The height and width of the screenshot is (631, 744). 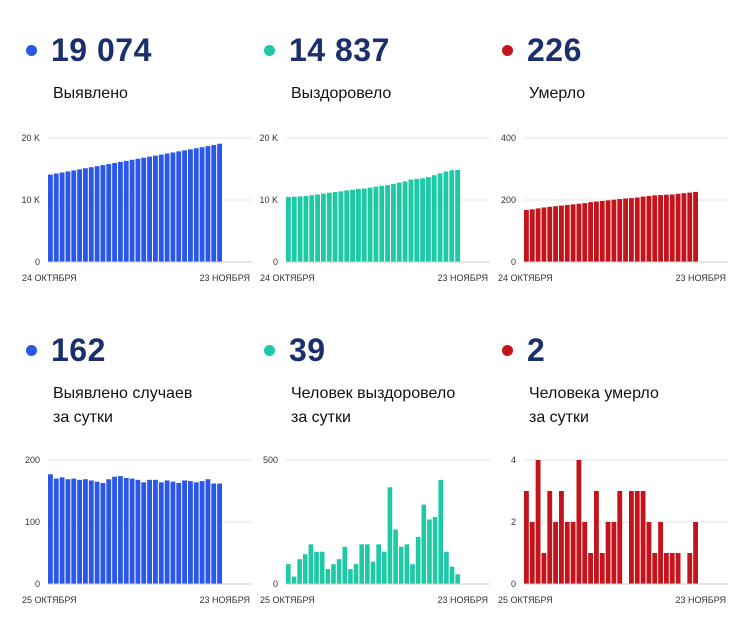 I want to click on stat-value: 19 074, so click(x=101, y=49).